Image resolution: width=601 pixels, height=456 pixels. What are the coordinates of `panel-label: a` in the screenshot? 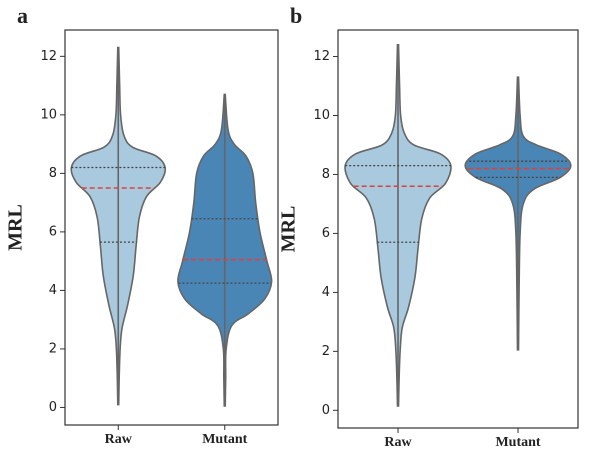 It's located at (22, 15).